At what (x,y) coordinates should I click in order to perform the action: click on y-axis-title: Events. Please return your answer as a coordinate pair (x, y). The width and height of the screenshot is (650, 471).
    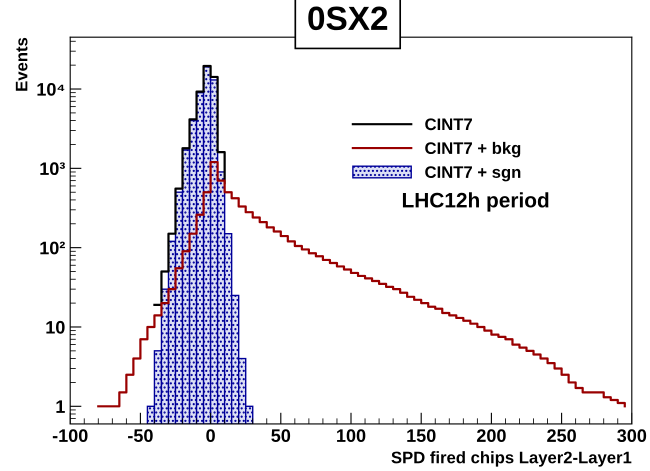
    Looking at the image, I should click on (22, 64).